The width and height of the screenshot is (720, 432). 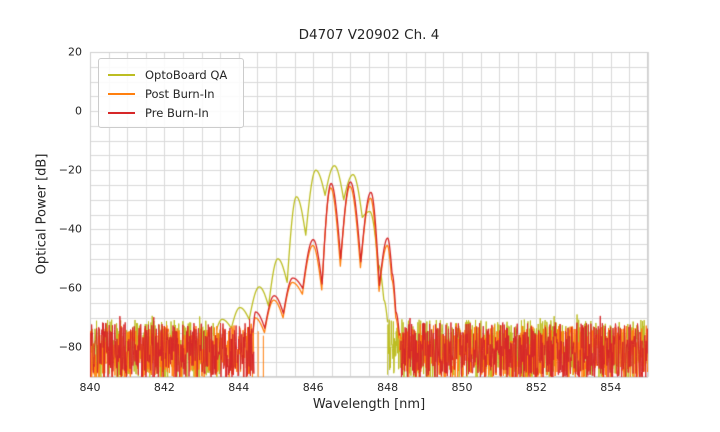 What do you see at coordinates (75, 52) in the screenshot?
I see `y-tick-label-20: 20` at bounding box center [75, 52].